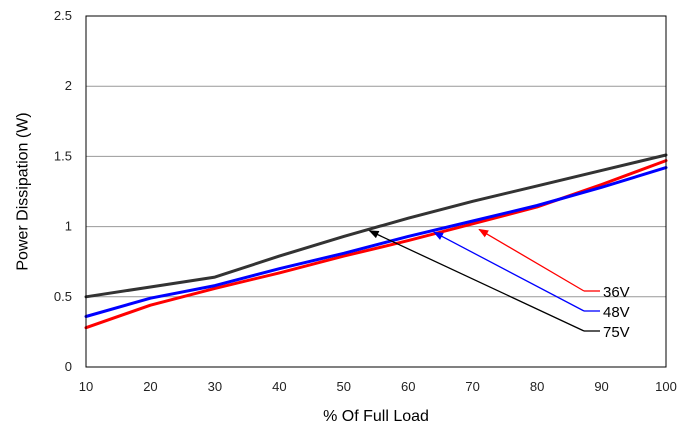  I want to click on x-tick-label: 10, so click(86, 386).